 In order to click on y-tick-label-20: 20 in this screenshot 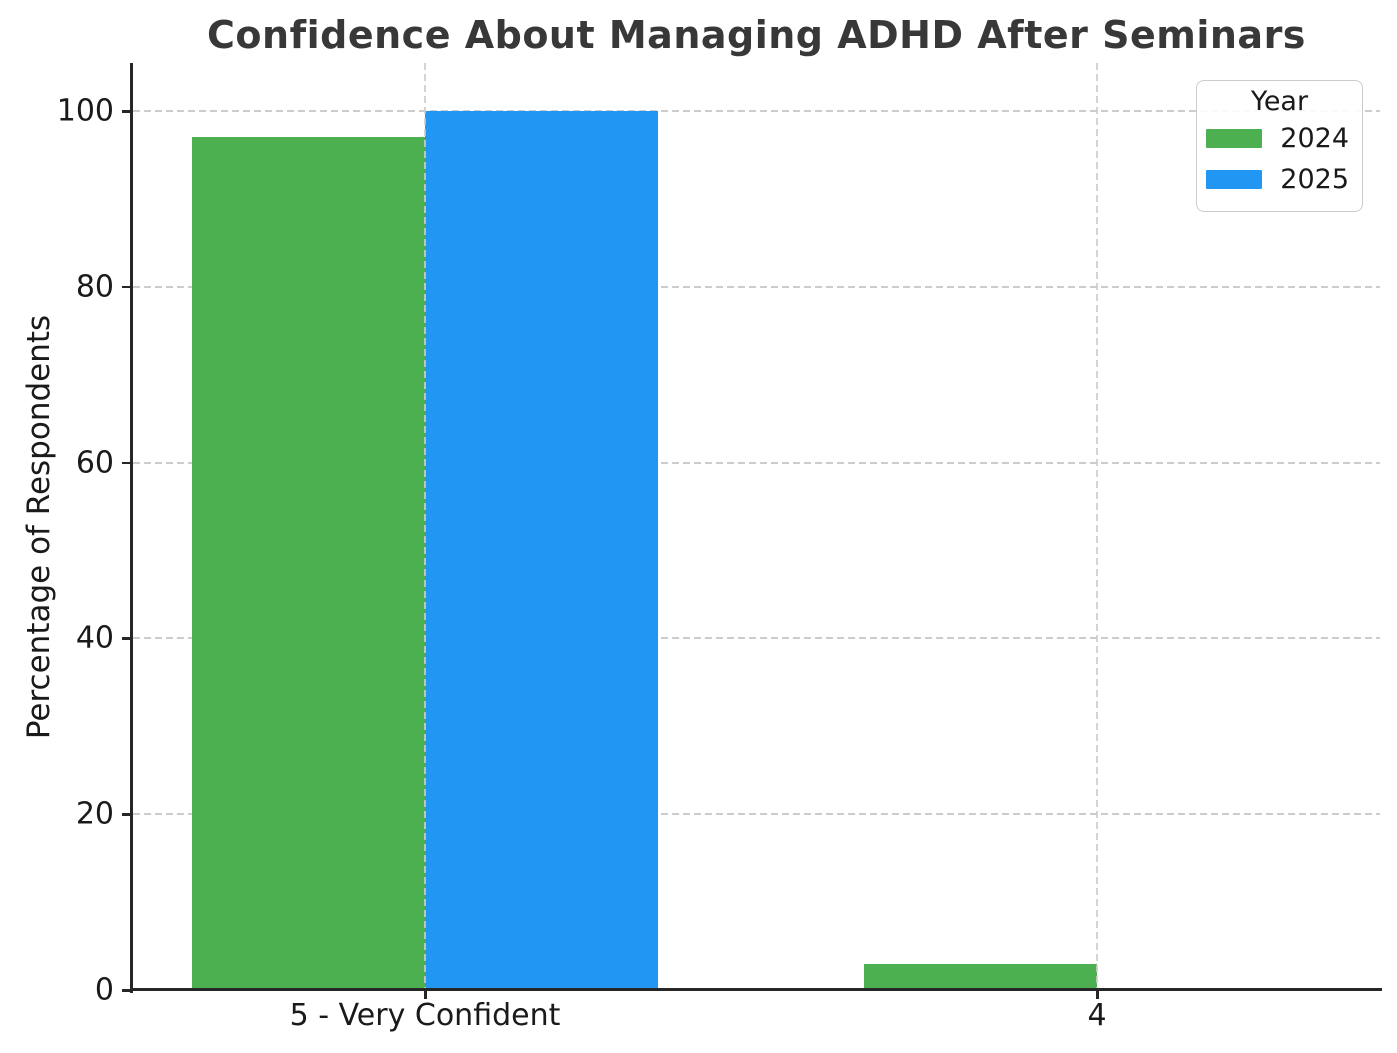, I will do `click(94, 814)`.